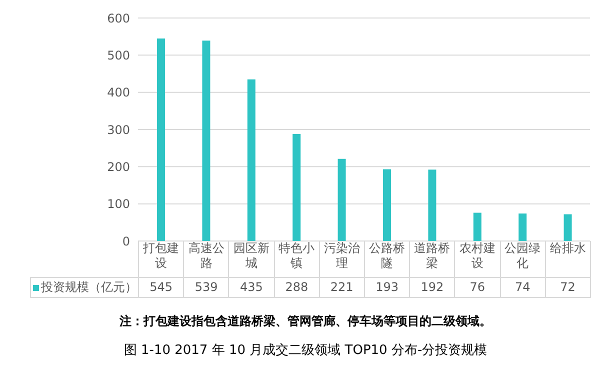 The width and height of the screenshot is (611, 367). Describe the element at coordinates (305, 350) in the screenshot. I see `text: 图 1-10 2017 年 10 月成交二级领域 TOP10 分布-分投资规模` at that location.